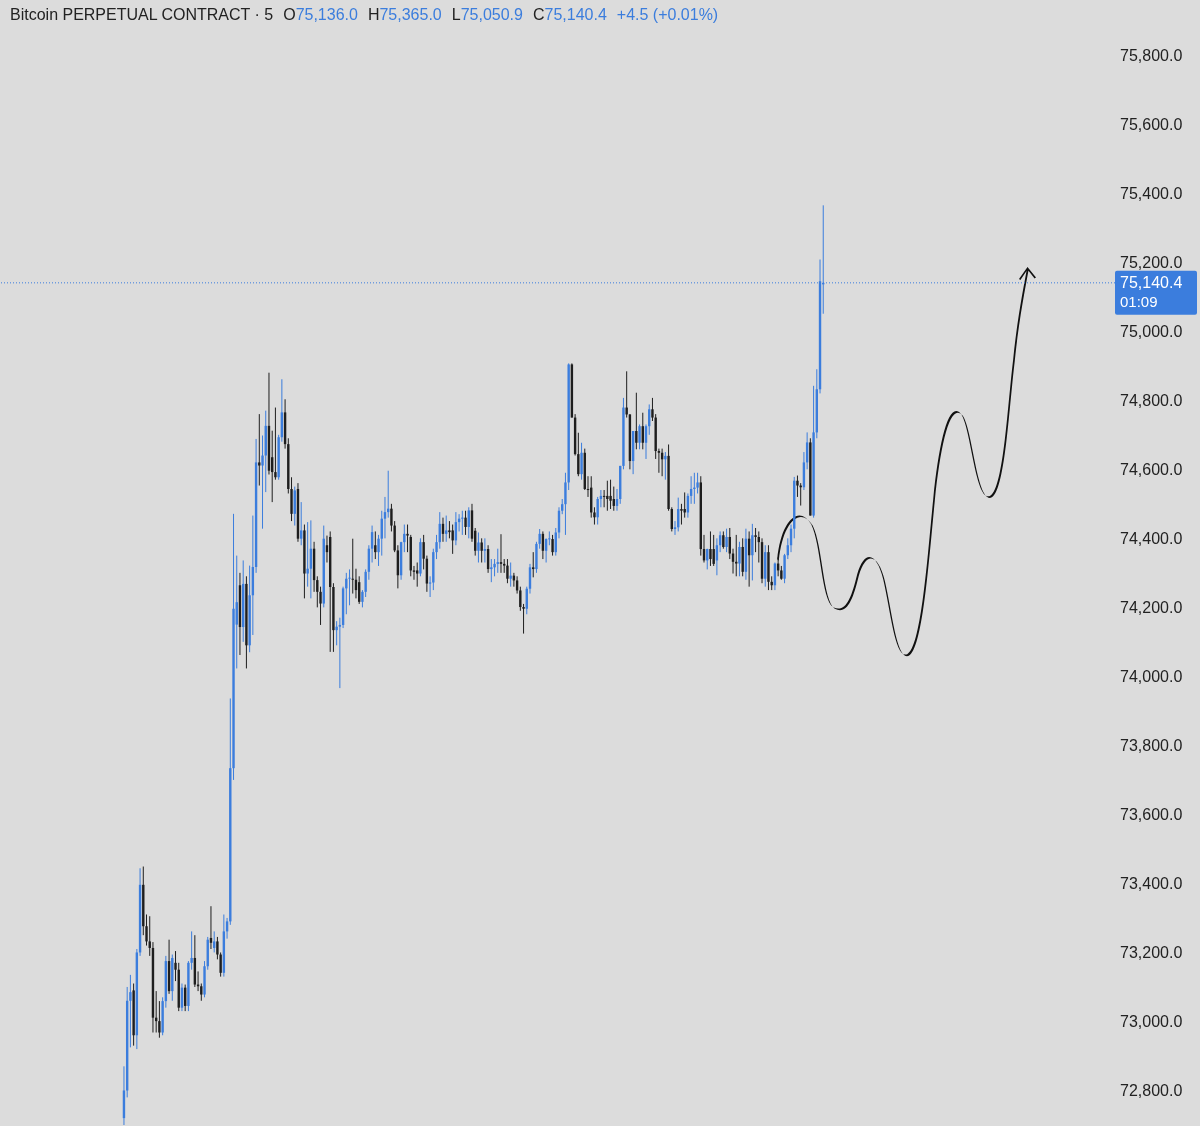  Describe the element at coordinates (1151, 746) in the screenshot. I see `y-tick-label: 73,800.0` at that location.